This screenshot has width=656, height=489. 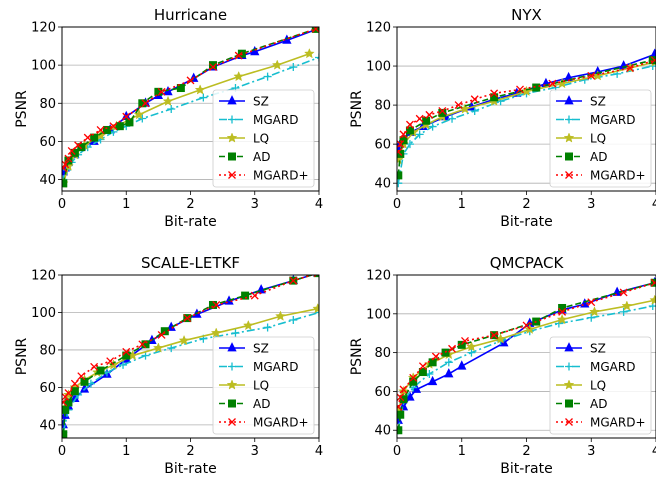 I want to click on y-tick-label: 80, so click(x=47, y=350).